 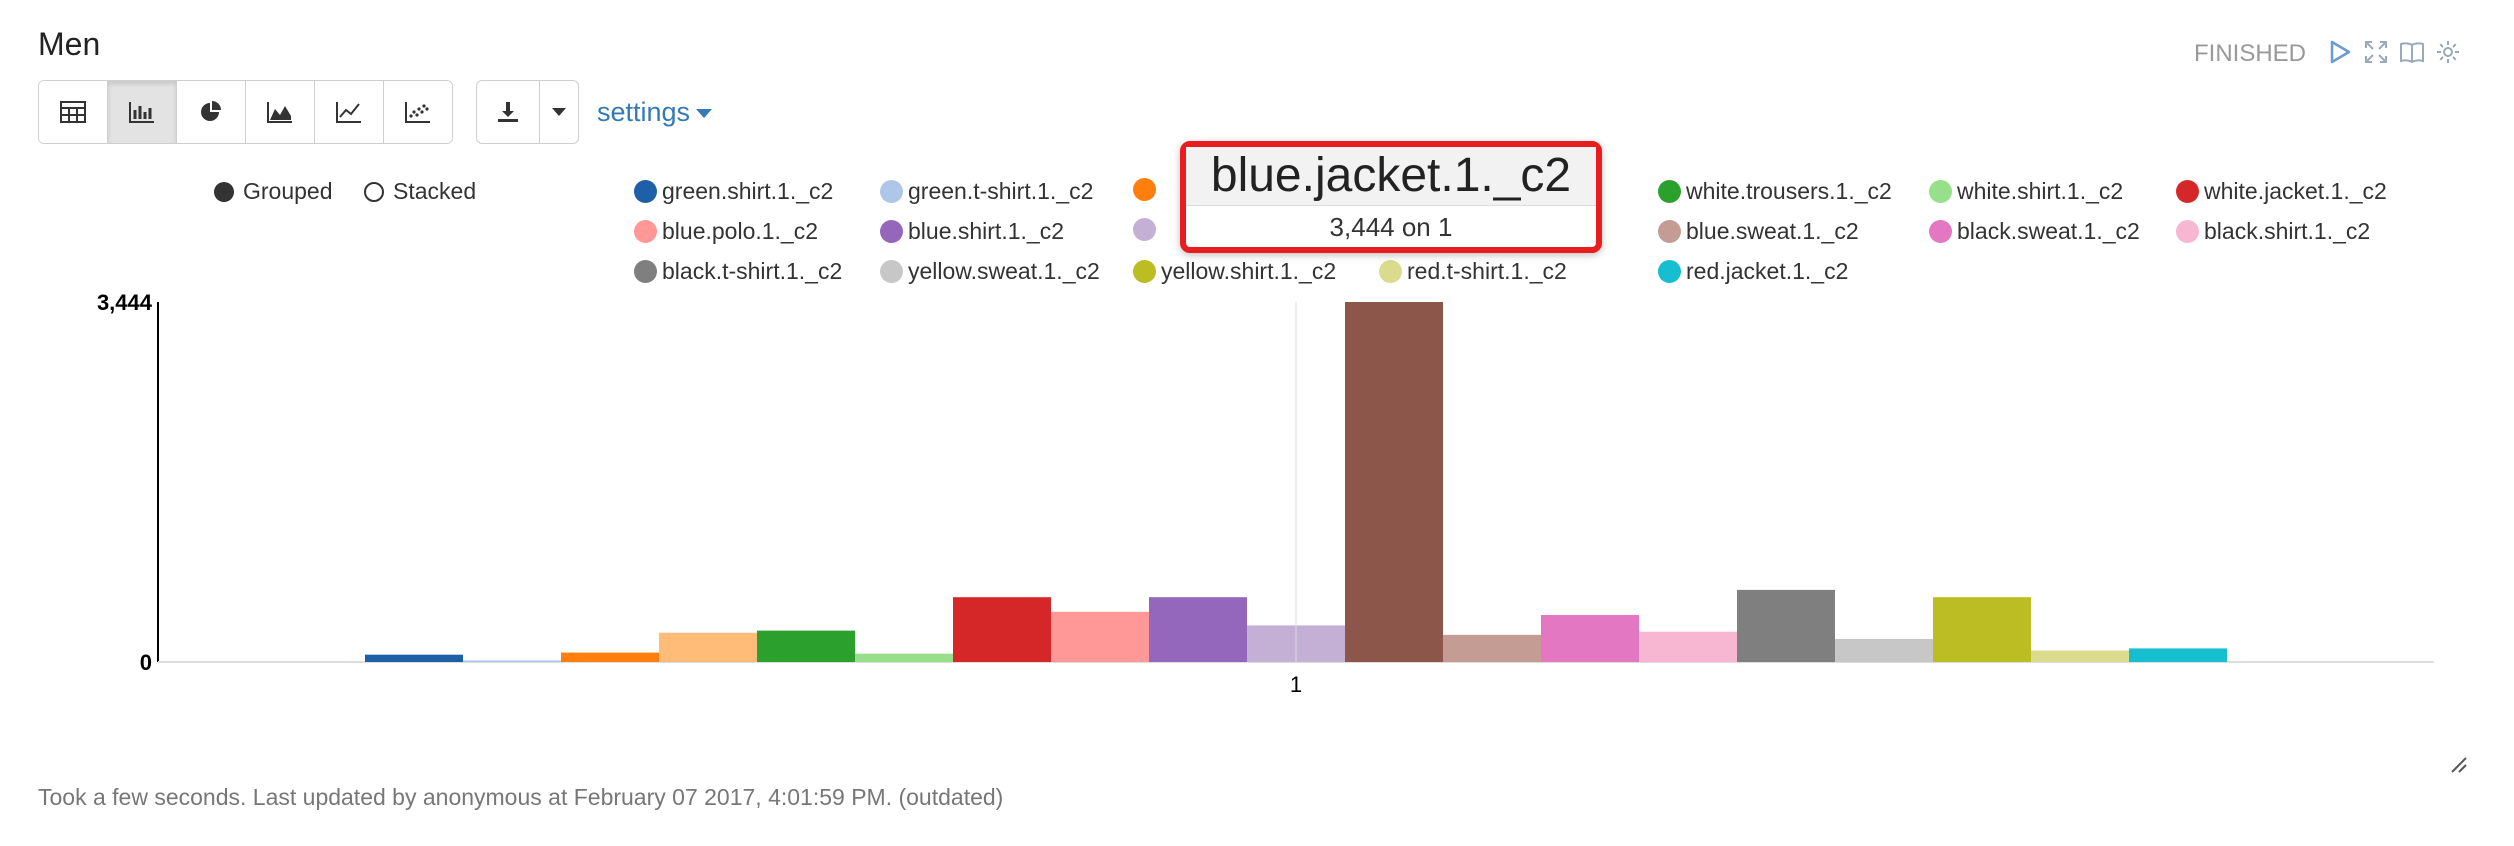 I want to click on download-options-dropdown, so click(x=559, y=112).